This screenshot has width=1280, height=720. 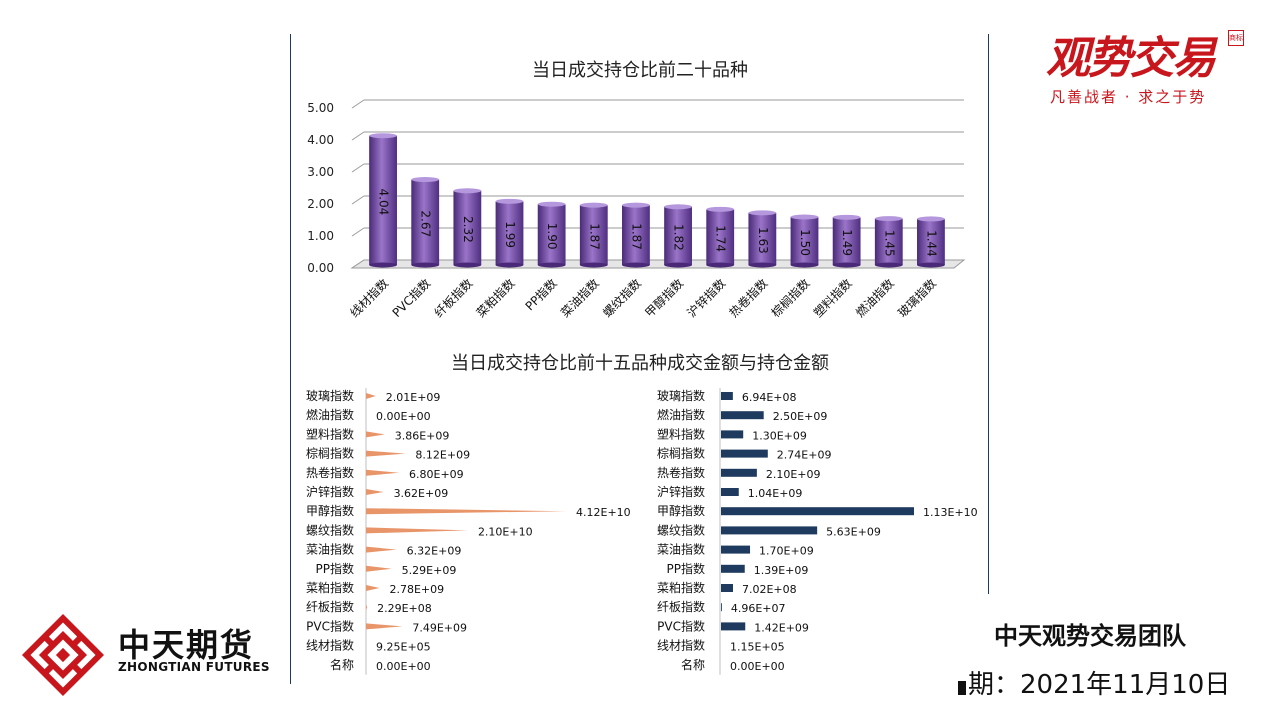 What do you see at coordinates (330, 395) in the screenshot?
I see `chart2-category-label: 玻璃指数` at bounding box center [330, 395].